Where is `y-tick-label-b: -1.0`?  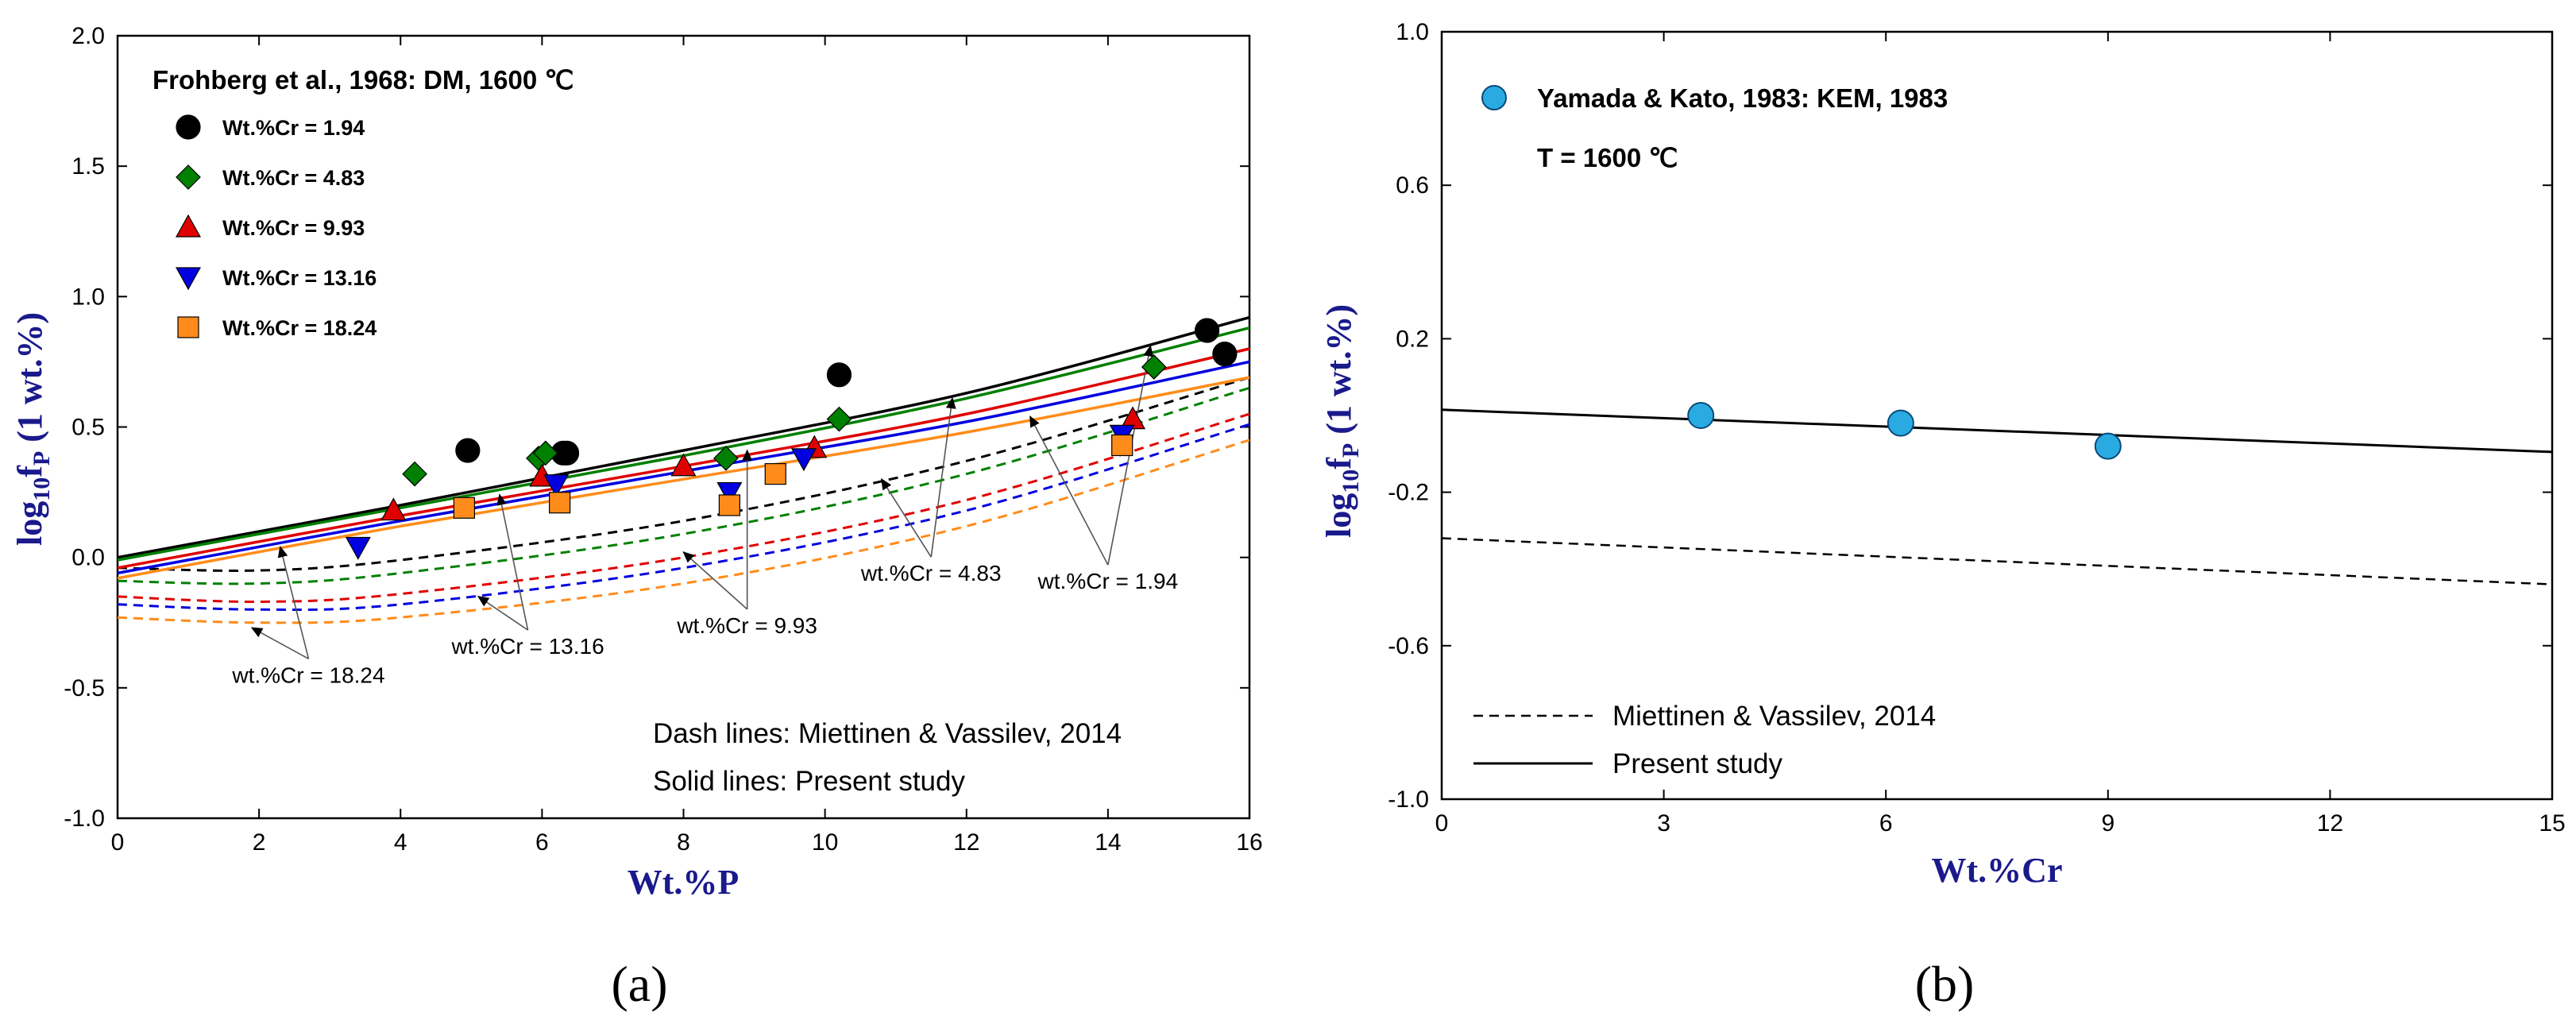
y-tick-label-b: -1.0 is located at coordinates (1408, 799).